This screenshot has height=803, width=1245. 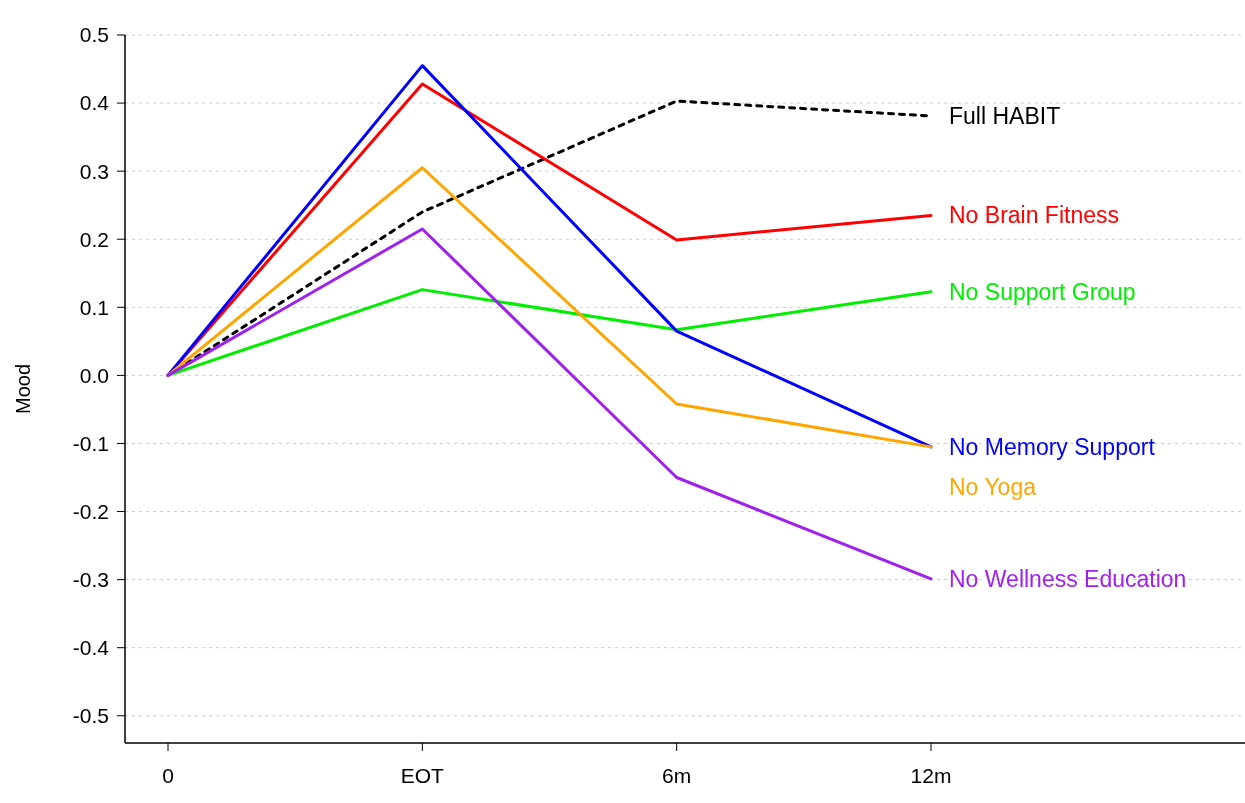 What do you see at coordinates (993, 486) in the screenshot?
I see `series-label: No Yoga` at bounding box center [993, 486].